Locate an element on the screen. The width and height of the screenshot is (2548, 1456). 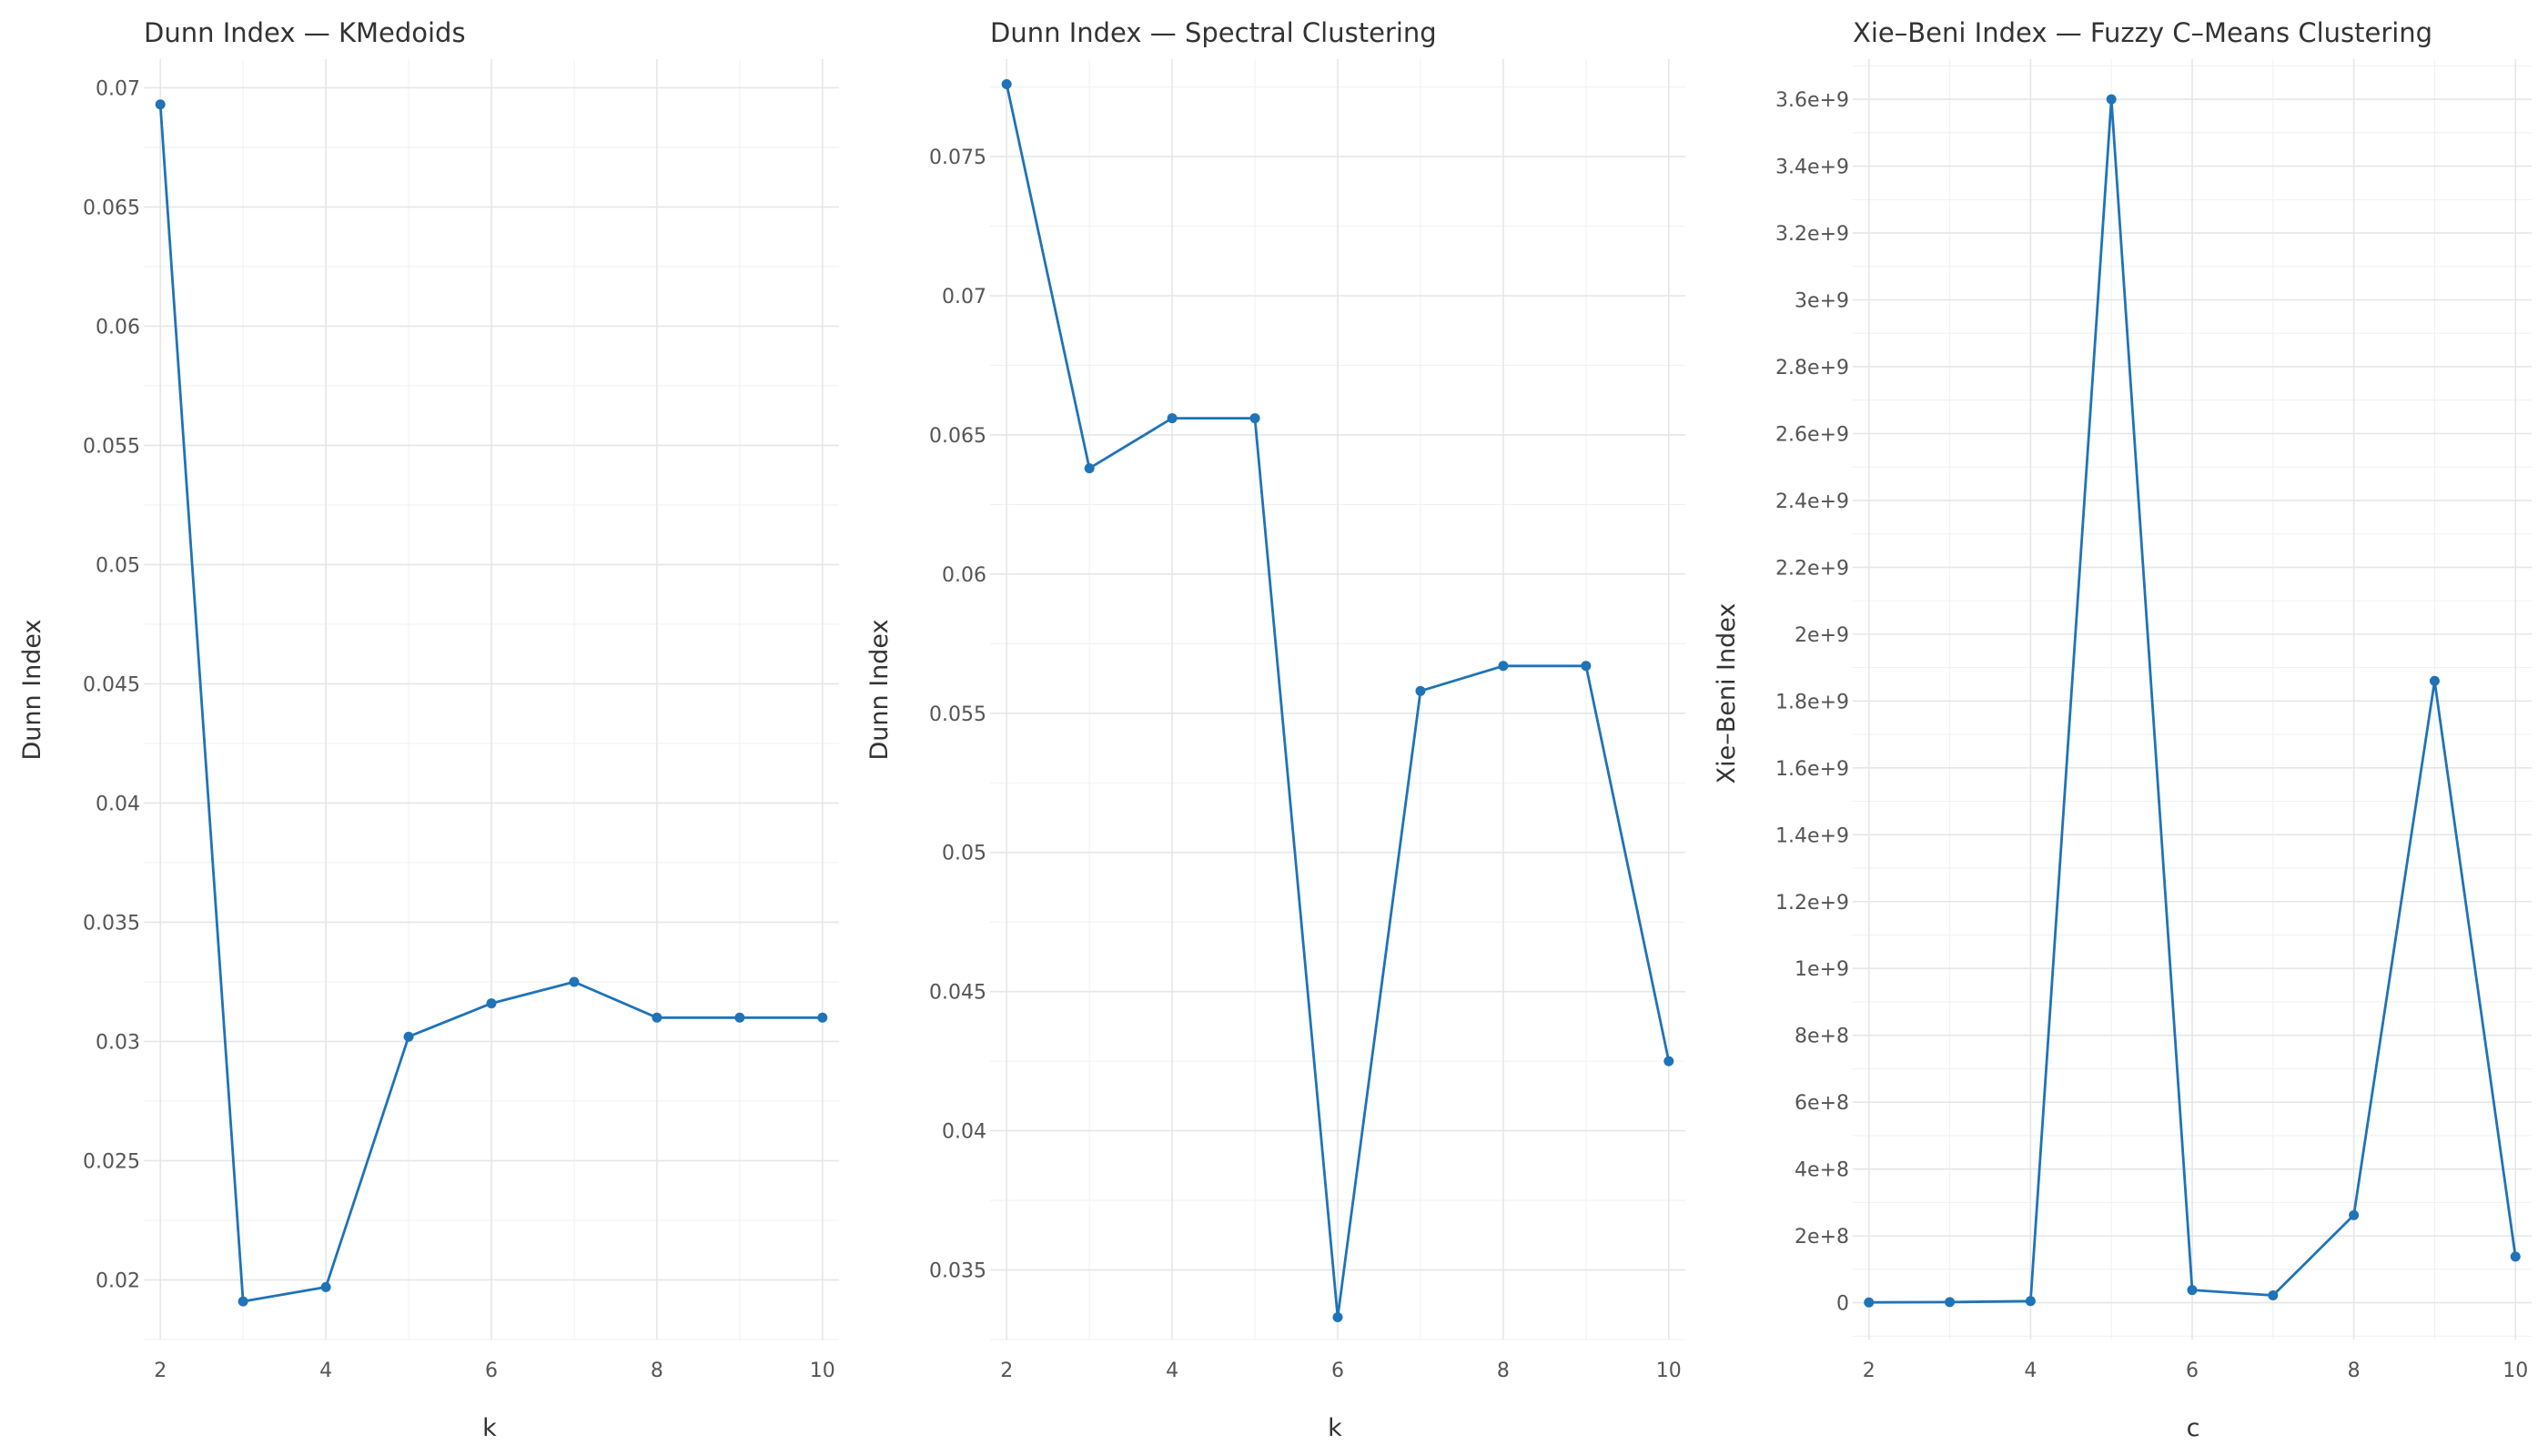
y-tick-label: 0.02 is located at coordinates (118, 1281).